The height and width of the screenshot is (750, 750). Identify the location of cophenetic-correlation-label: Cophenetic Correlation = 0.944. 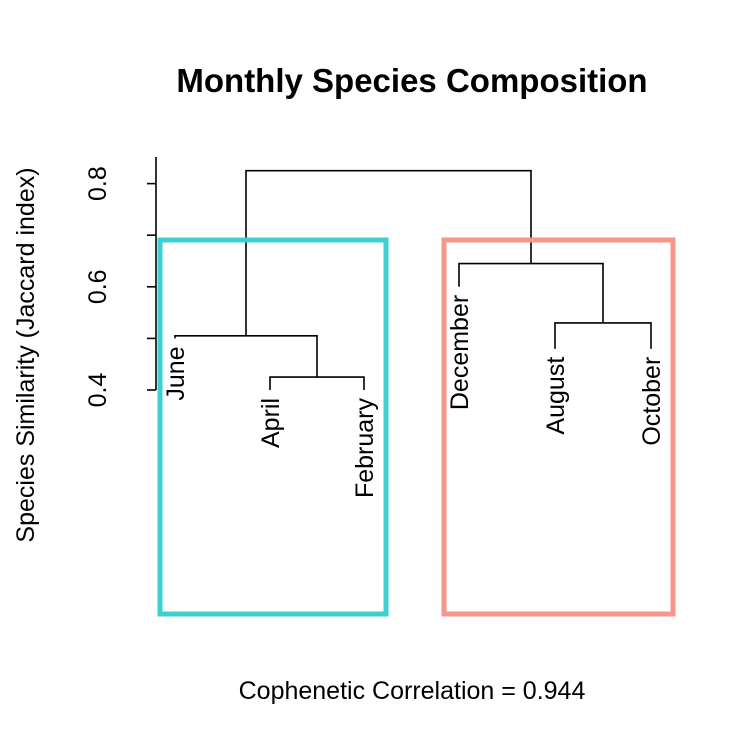
(412, 691).